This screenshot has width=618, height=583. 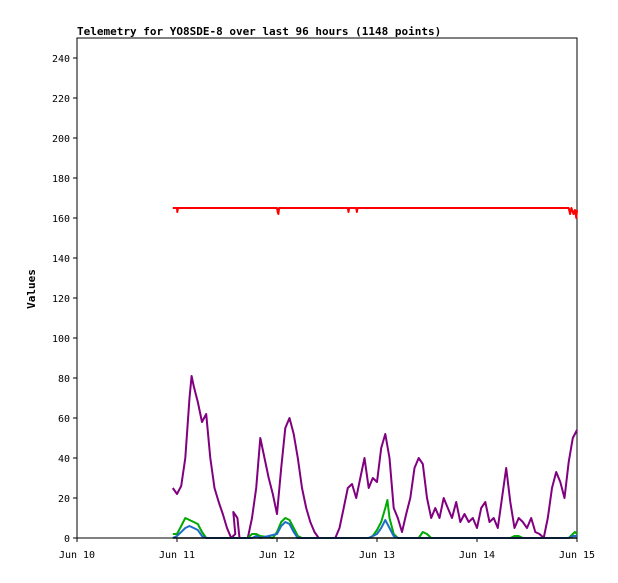 I want to click on x-tick-label: Jun 10, so click(x=77, y=555).